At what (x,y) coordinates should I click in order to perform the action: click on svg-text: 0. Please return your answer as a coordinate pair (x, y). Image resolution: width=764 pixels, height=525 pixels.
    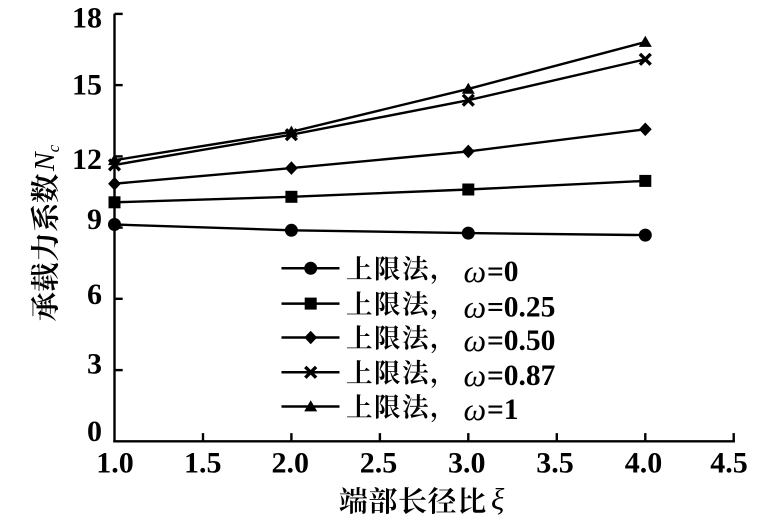
    Looking at the image, I should click on (94, 431).